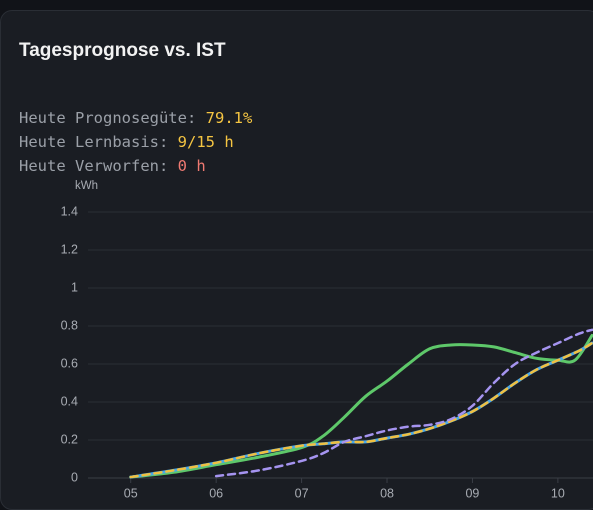  Describe the element at coordinates (472, 493) in the screenshot. I see `x-tick-label: 09` at that location.